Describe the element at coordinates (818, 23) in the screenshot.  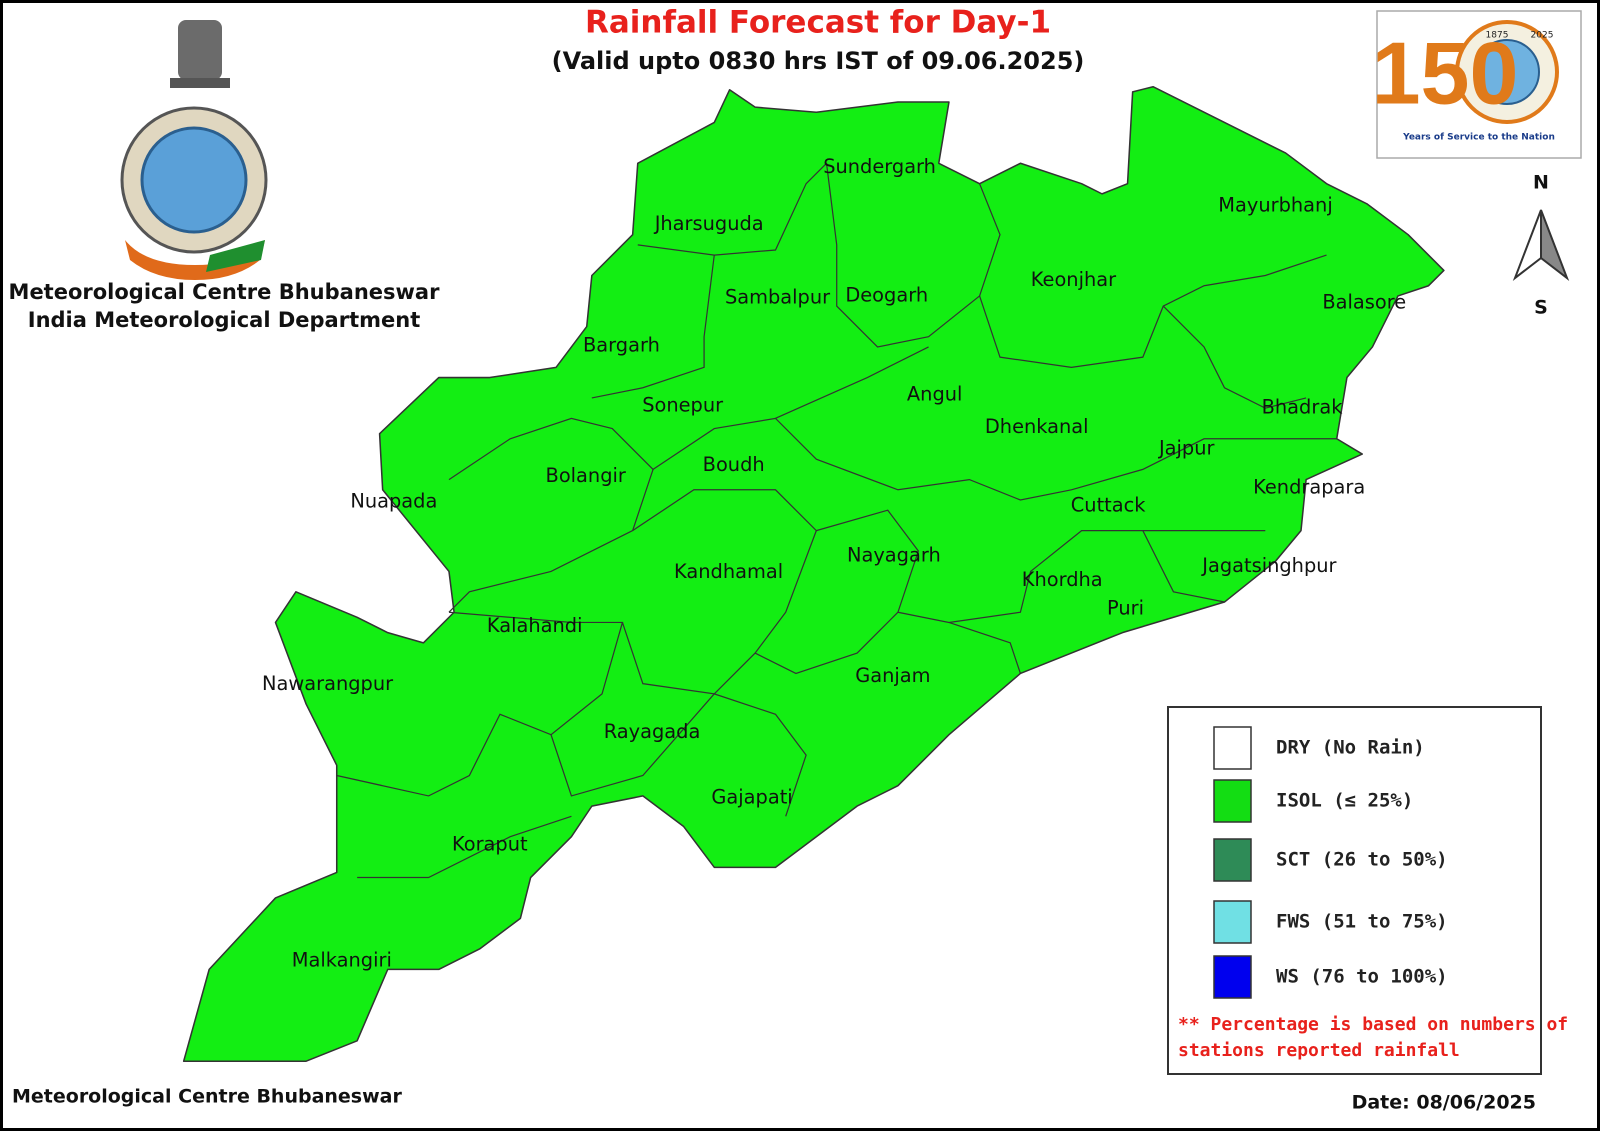
I see `title: Rainfall Forecast for Day-1` at that location.